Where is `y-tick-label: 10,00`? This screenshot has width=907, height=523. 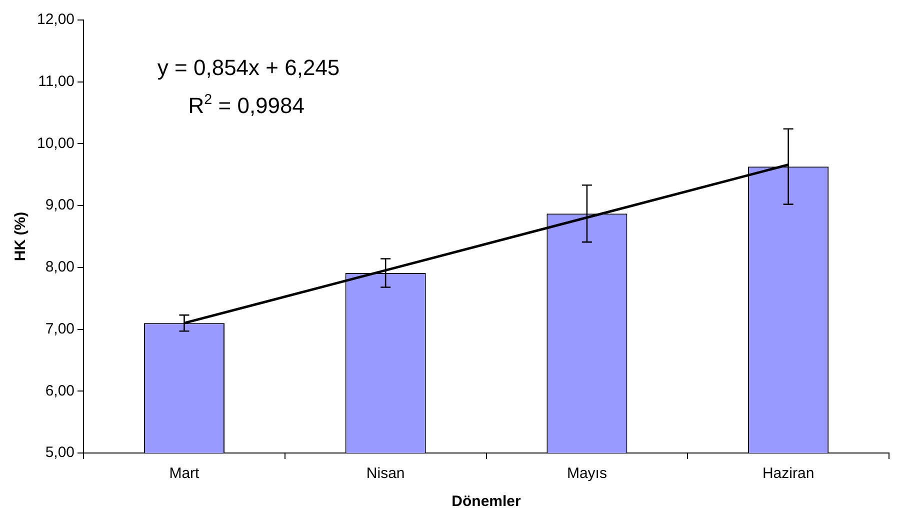 y-tick-label: 10,00 is located at coordinates (55, 143).